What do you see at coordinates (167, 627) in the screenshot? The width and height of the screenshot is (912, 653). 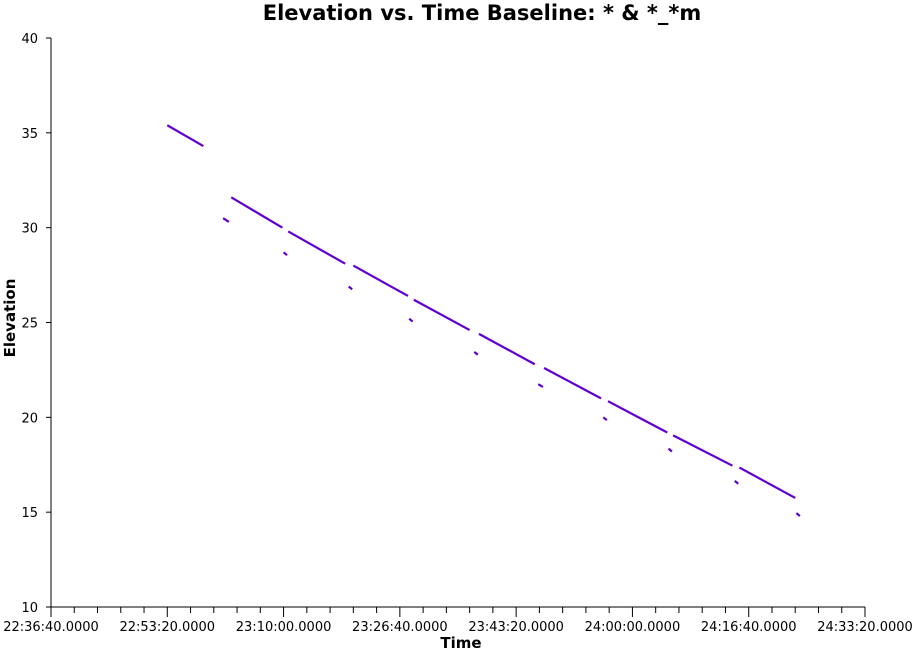 I see `x-tick-label: 22:53:20.0000` at bounding box center [167, 627].